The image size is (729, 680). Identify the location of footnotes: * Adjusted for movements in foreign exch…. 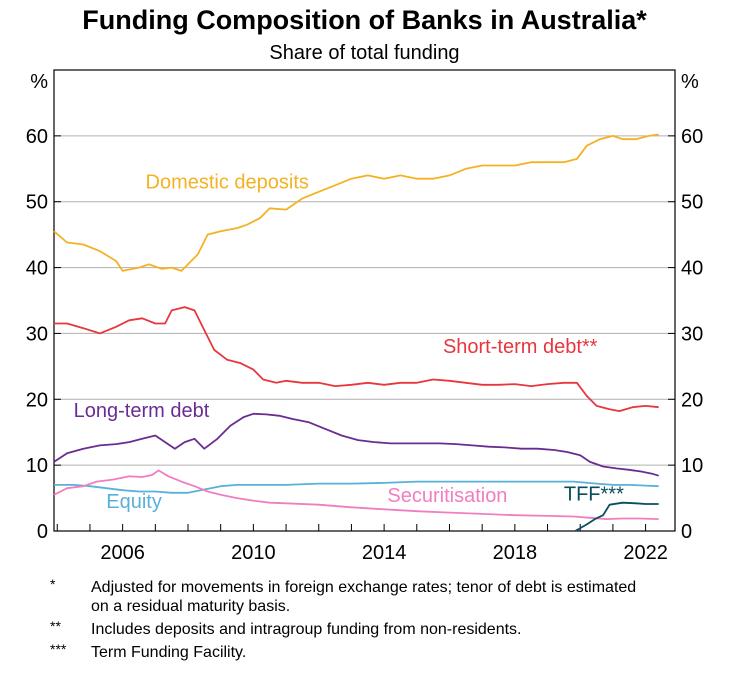
(364, 621).